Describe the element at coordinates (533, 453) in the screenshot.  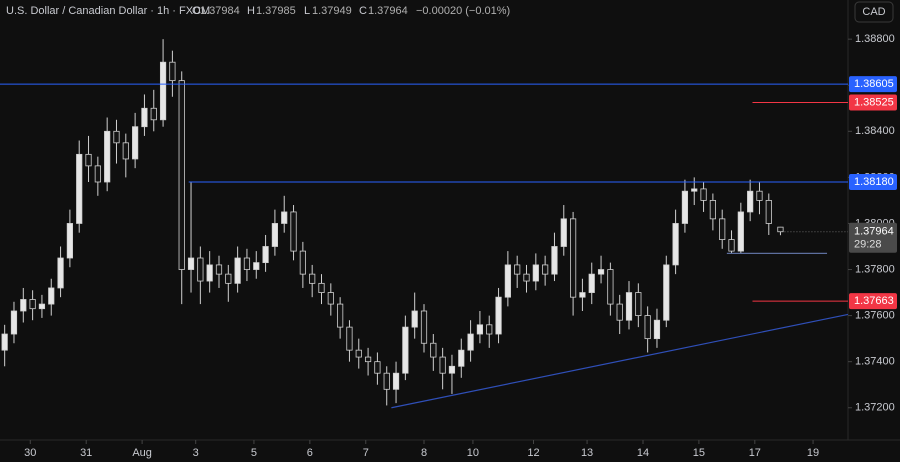
I see `x-tick-label: 12` at that location.